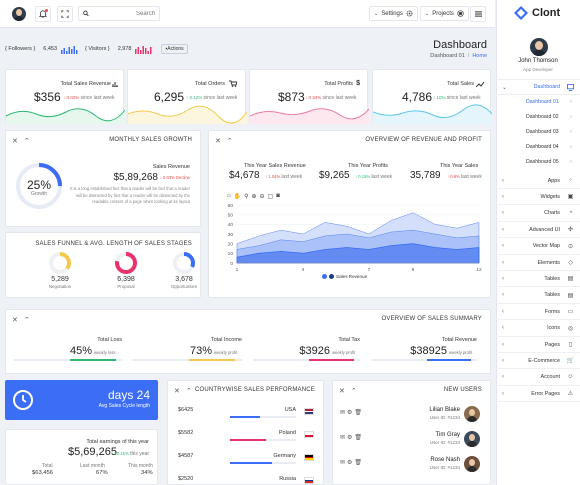 This screenshot has width=580, height=485. What do you see at coordinates (542, 147) in the screenshot?
I see `sidebar-subitem-label: Dashboard 04` at bounding box center [542, 147].